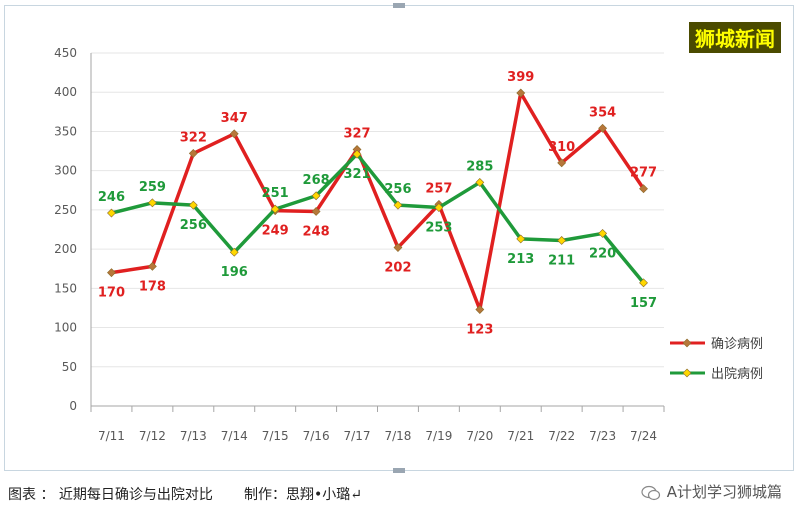 The width and height of the screenshot is (800, 523). Describe the element at coordinates (356, 133) in the screenshot. I see `data-label-confirmed: 327` at that location.